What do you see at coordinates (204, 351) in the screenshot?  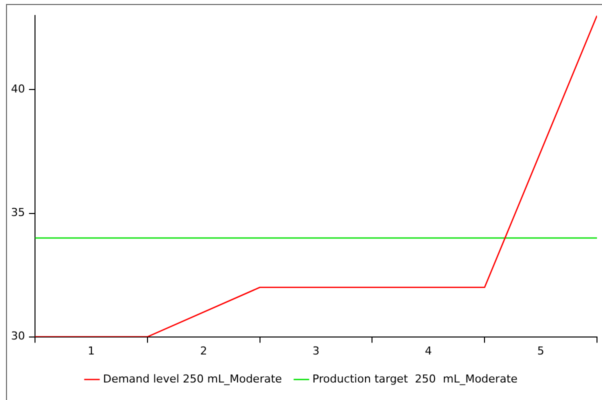 I see `x-tick-label: 2` at bounding box center [204, 351].